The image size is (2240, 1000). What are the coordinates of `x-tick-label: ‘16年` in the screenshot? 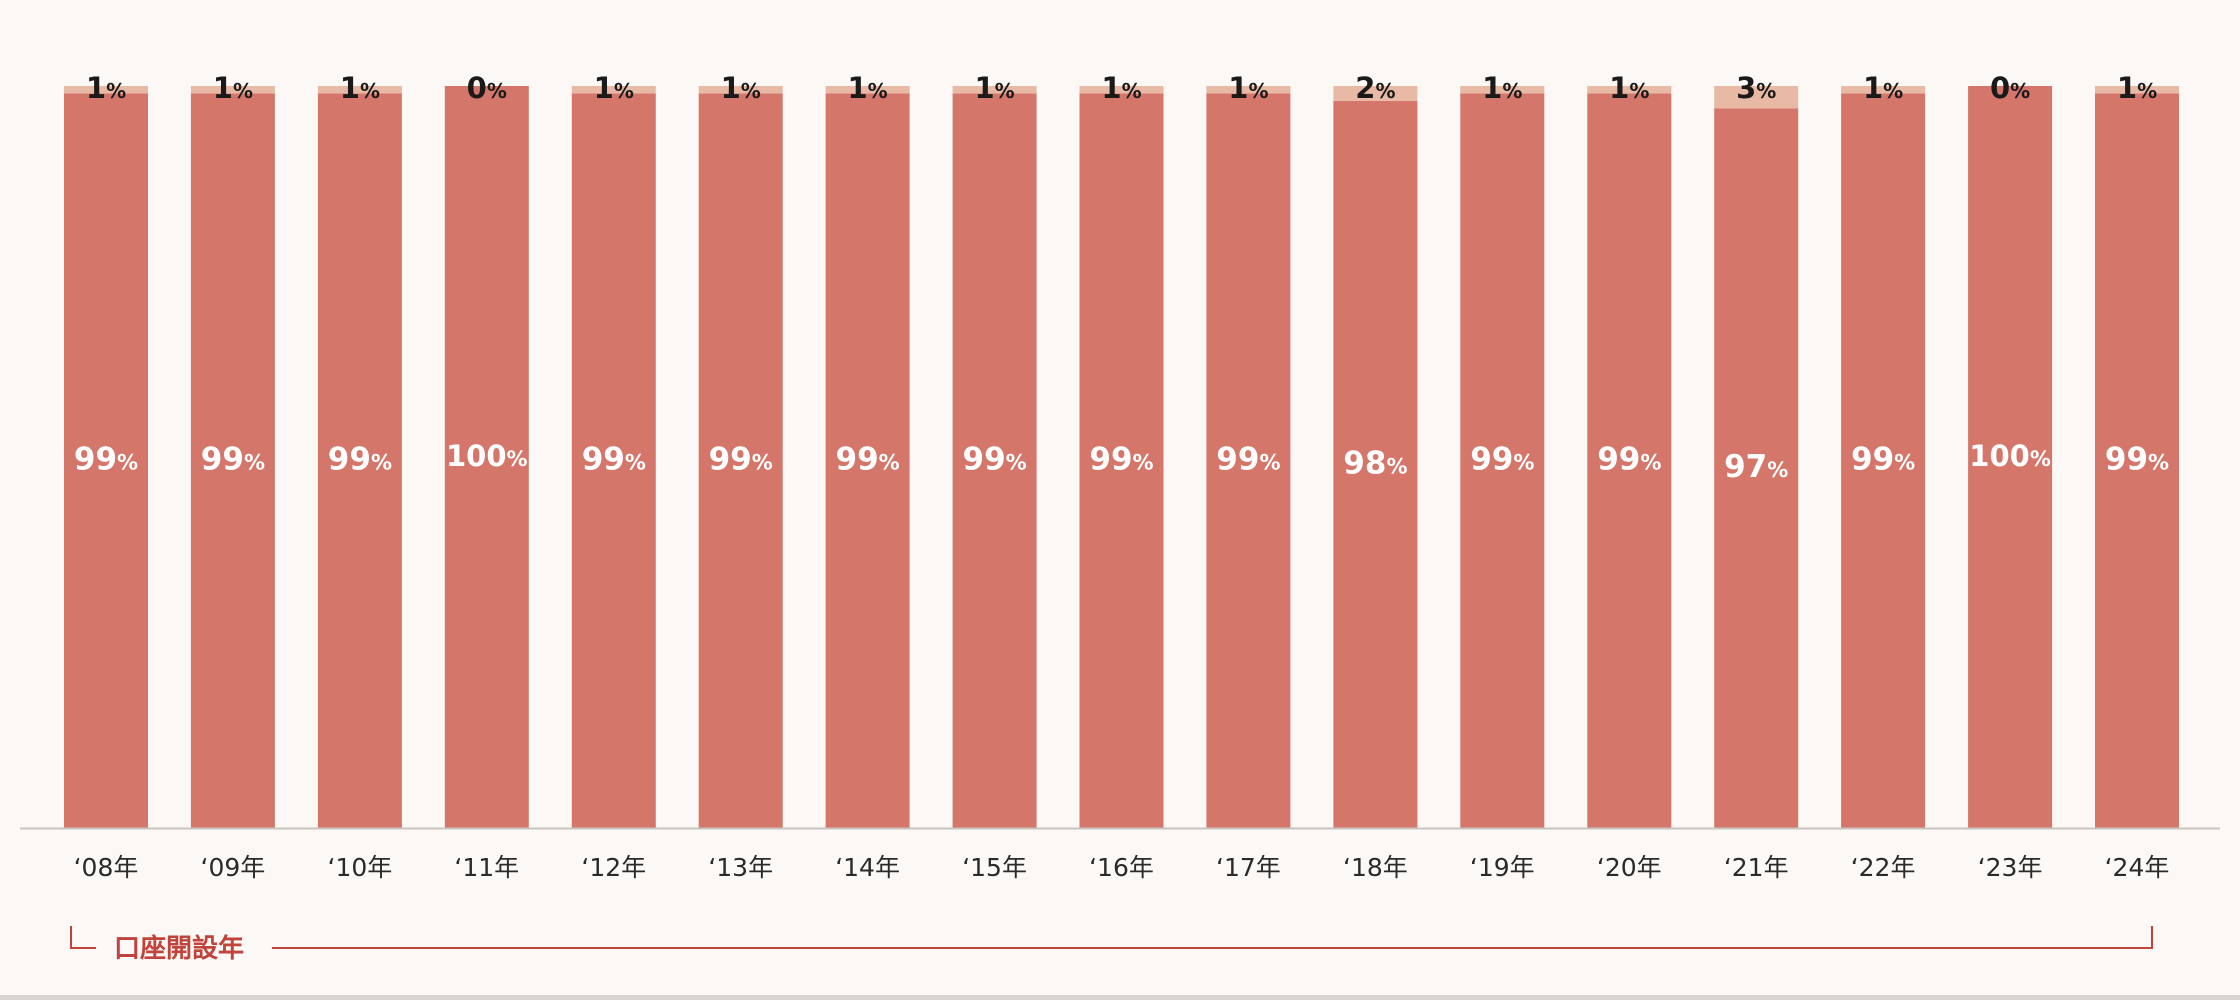 It's located at (1121, 867).